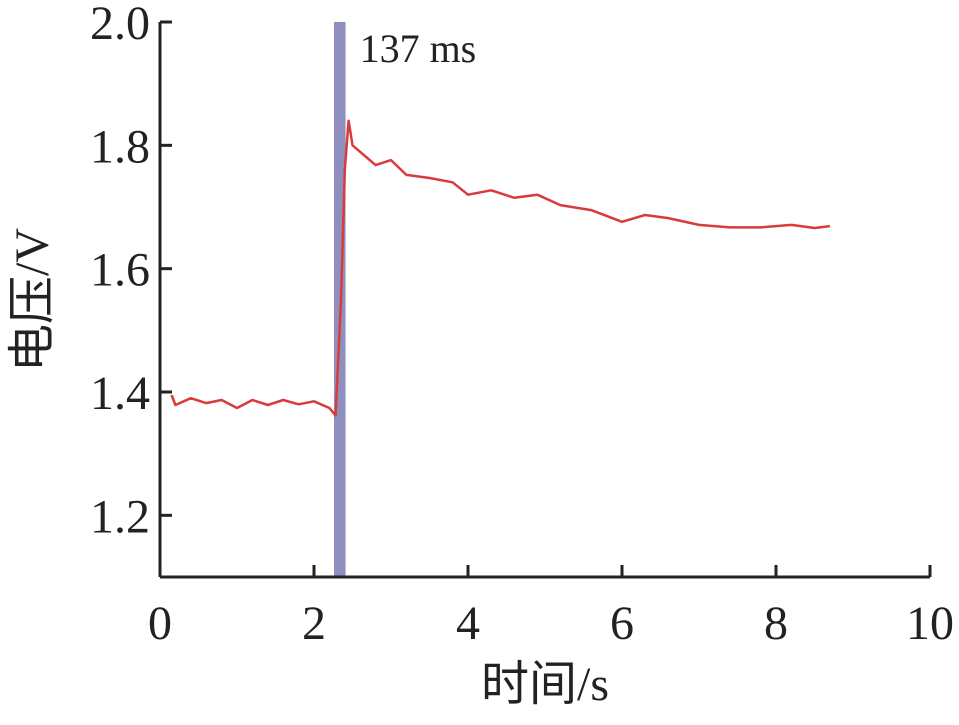 The image size is (959, 725). Describe the element at coordinates (120, 25) in the screenshot. I see `y-tick-label: 2.0` at that location.